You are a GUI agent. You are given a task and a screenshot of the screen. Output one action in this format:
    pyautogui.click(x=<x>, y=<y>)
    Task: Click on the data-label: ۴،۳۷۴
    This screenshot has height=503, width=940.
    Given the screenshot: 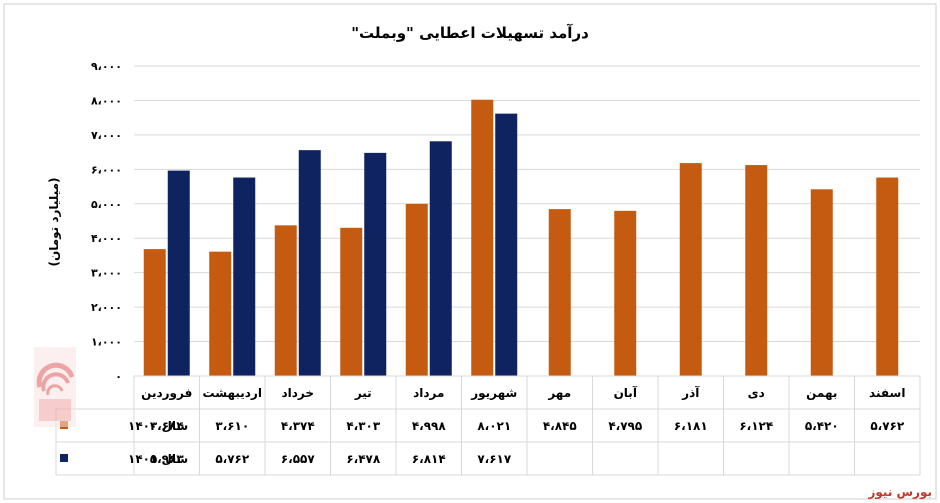 What is the action you would take?
    pyautogui.click(x=298, y=426)
    